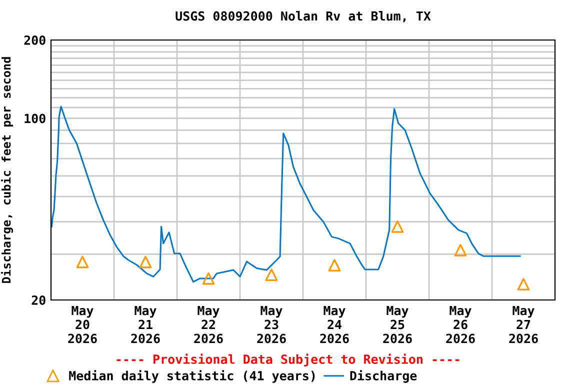  Describe the element at coordinates (192, 376) in the screenshot. I see `legend-label: Median daily statistic (41 years)` at that location.